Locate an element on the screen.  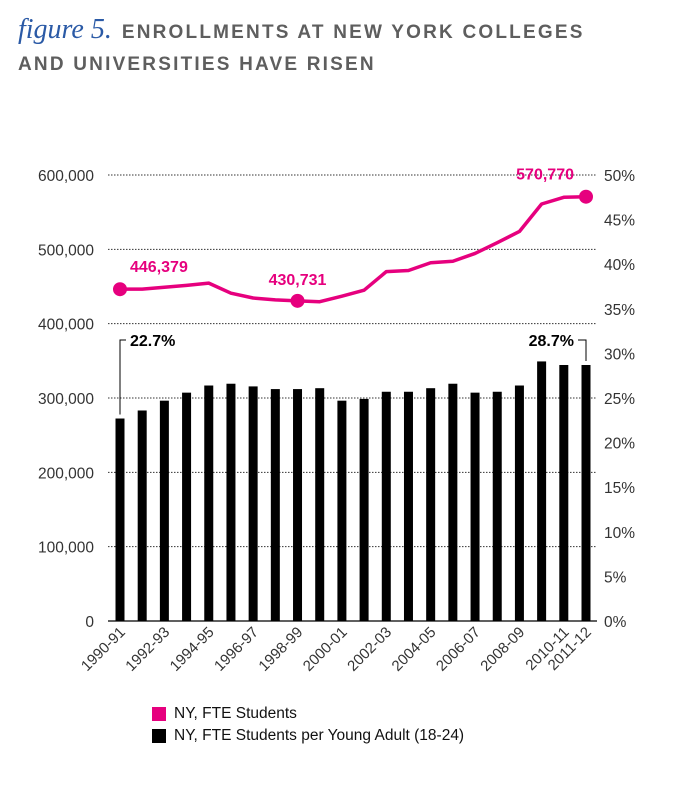
right-axis-tick-label: 45% is located at coordinates (619, 221).